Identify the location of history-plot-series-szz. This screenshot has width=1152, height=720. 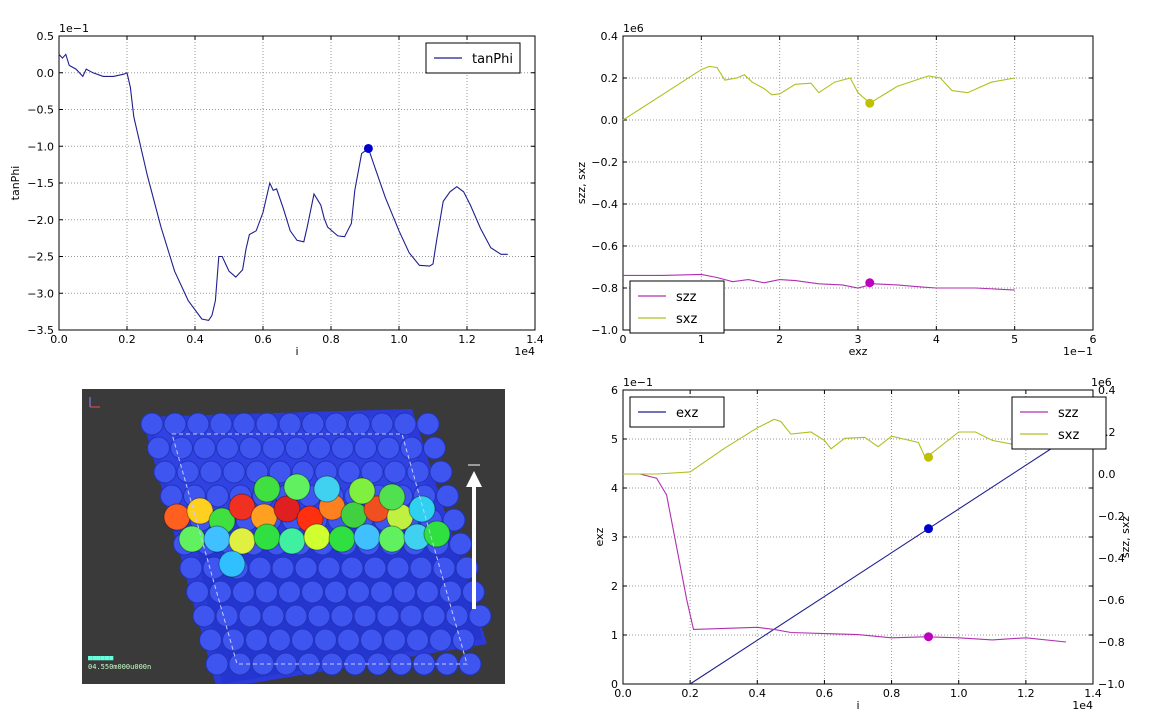
(845, 558).